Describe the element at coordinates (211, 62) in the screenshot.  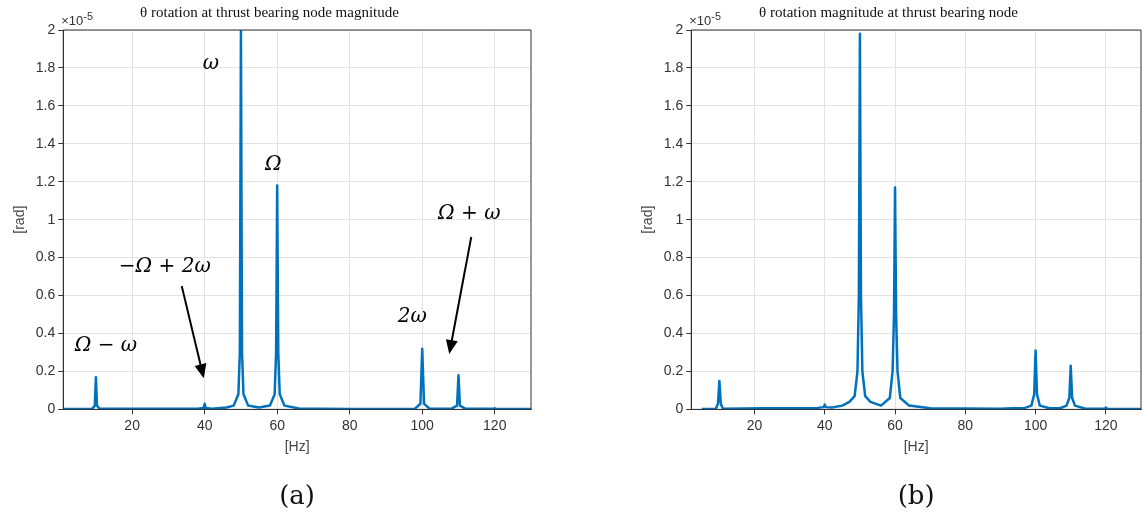
I see `annotation: ω` at that location.